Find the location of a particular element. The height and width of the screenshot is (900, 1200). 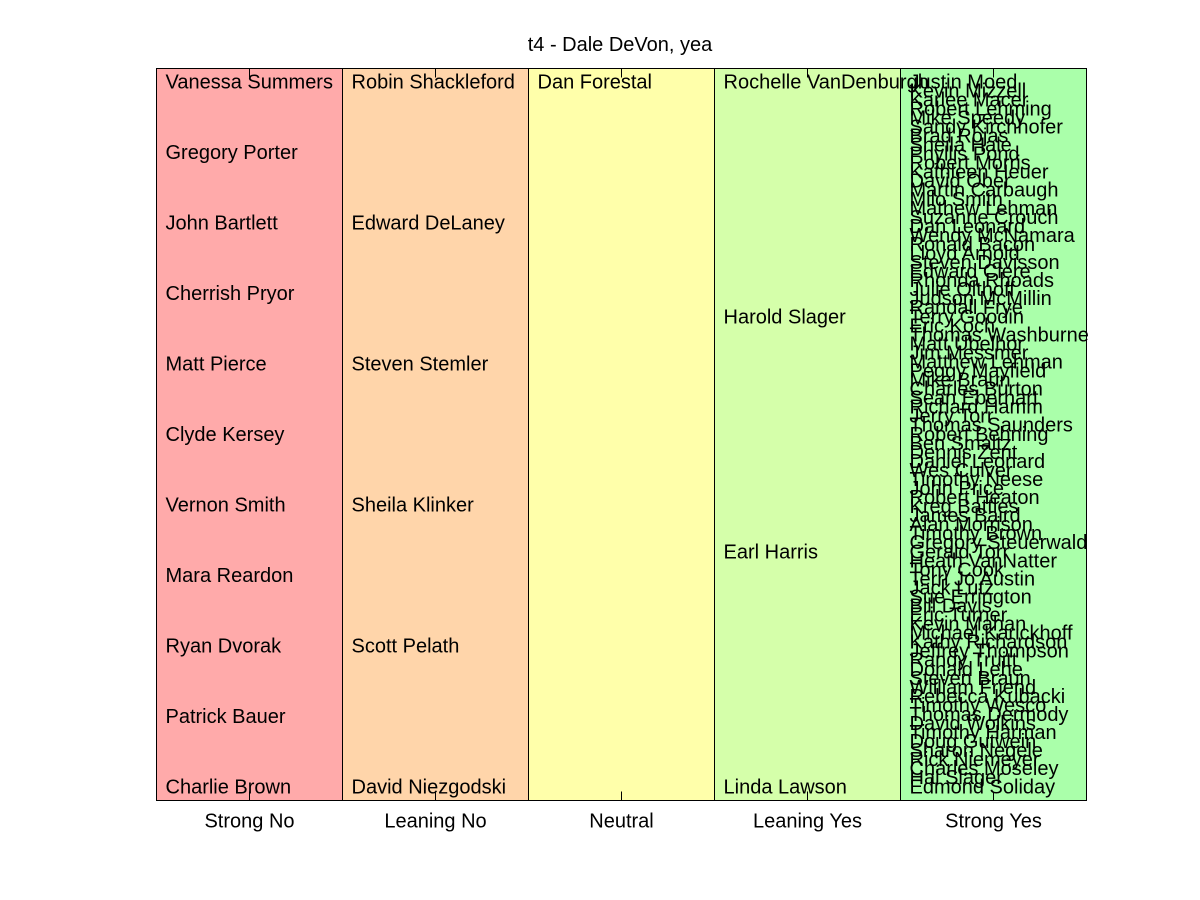

category-label-strong-no: Strong No is located at coordinates (249, 822).